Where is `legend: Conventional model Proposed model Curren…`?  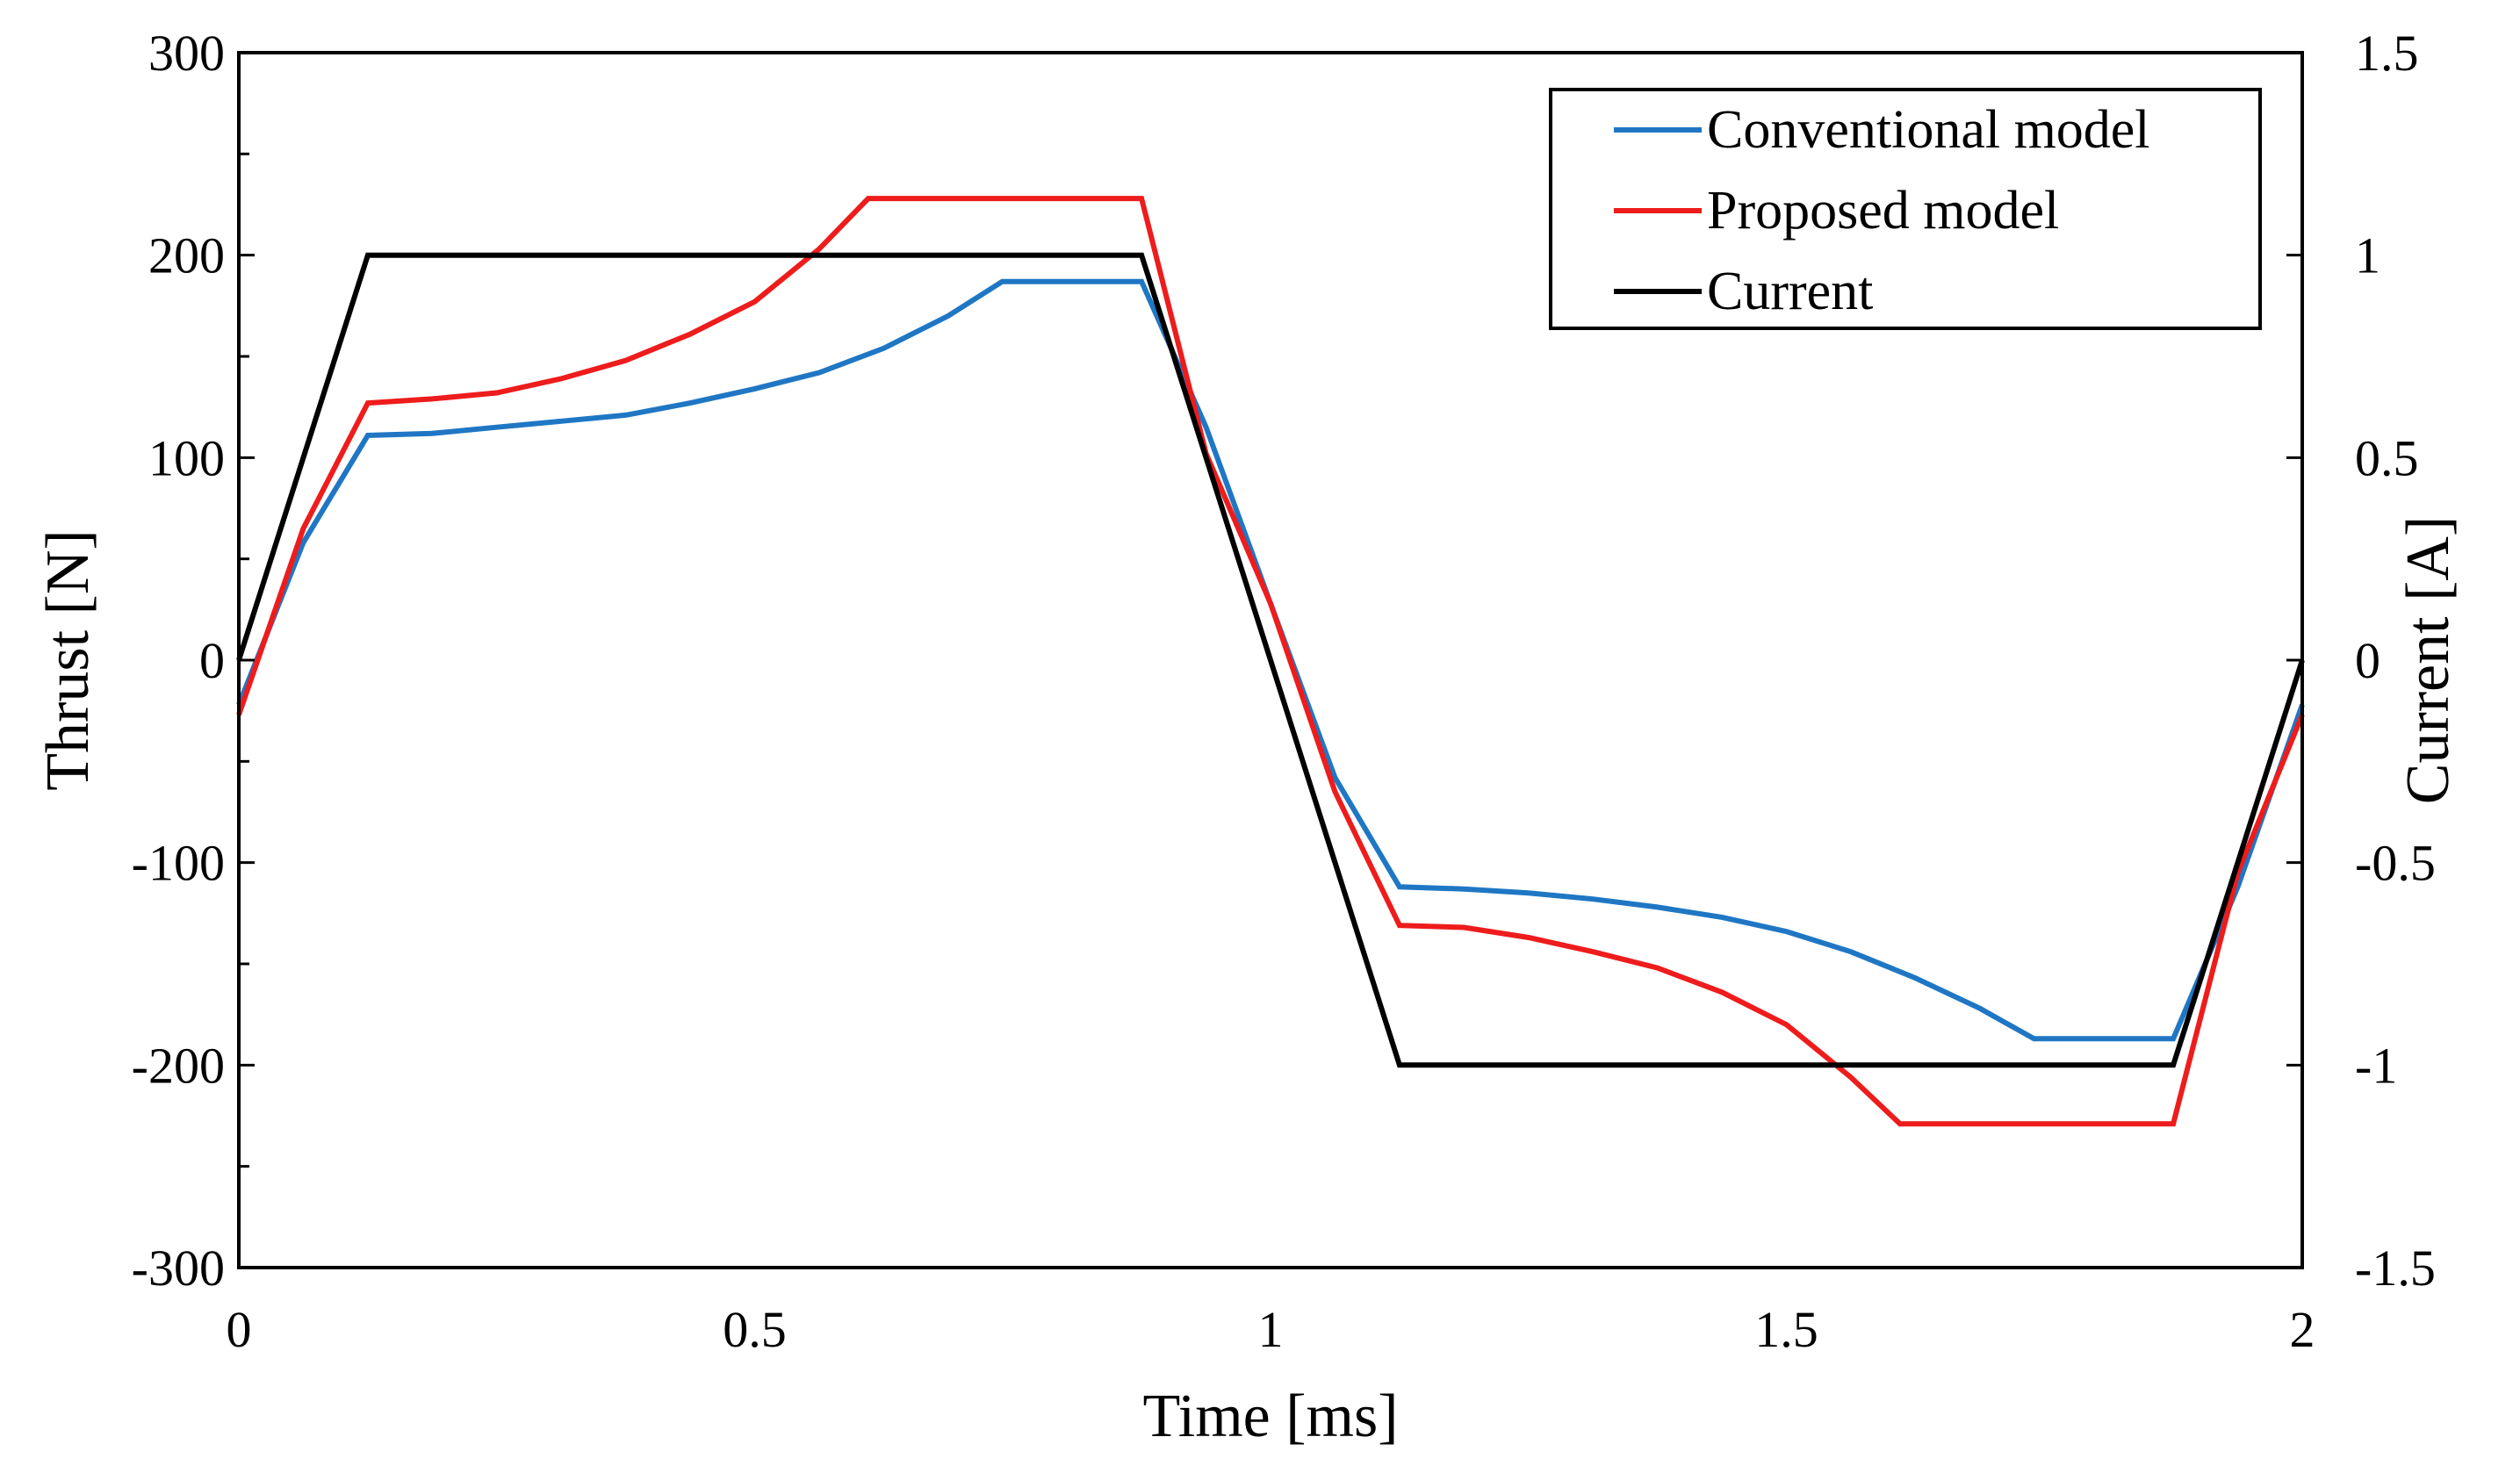 legend: Conventional model Proposed model Curren… is located at coordinates (1905, 209).